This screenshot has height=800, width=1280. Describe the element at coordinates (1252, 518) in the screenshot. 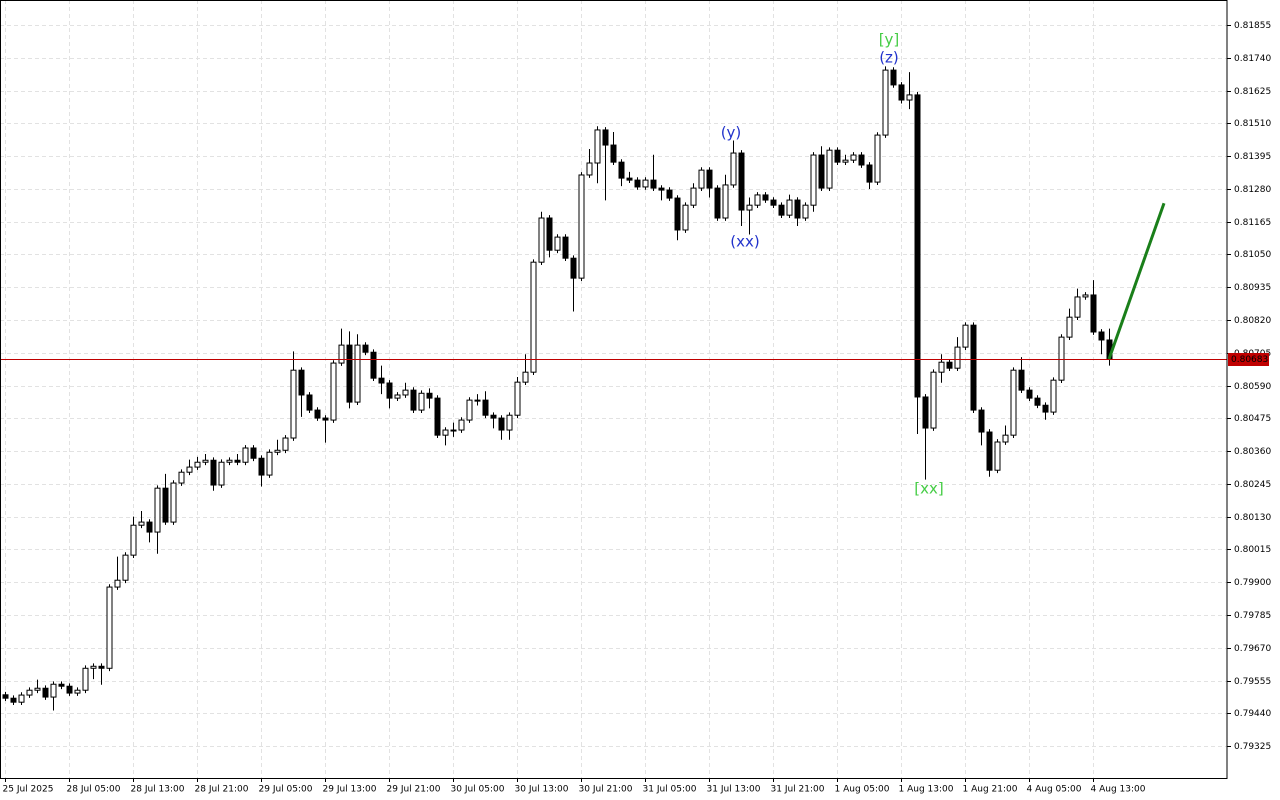

I see `y-tick-label: 0.80130` at that location.